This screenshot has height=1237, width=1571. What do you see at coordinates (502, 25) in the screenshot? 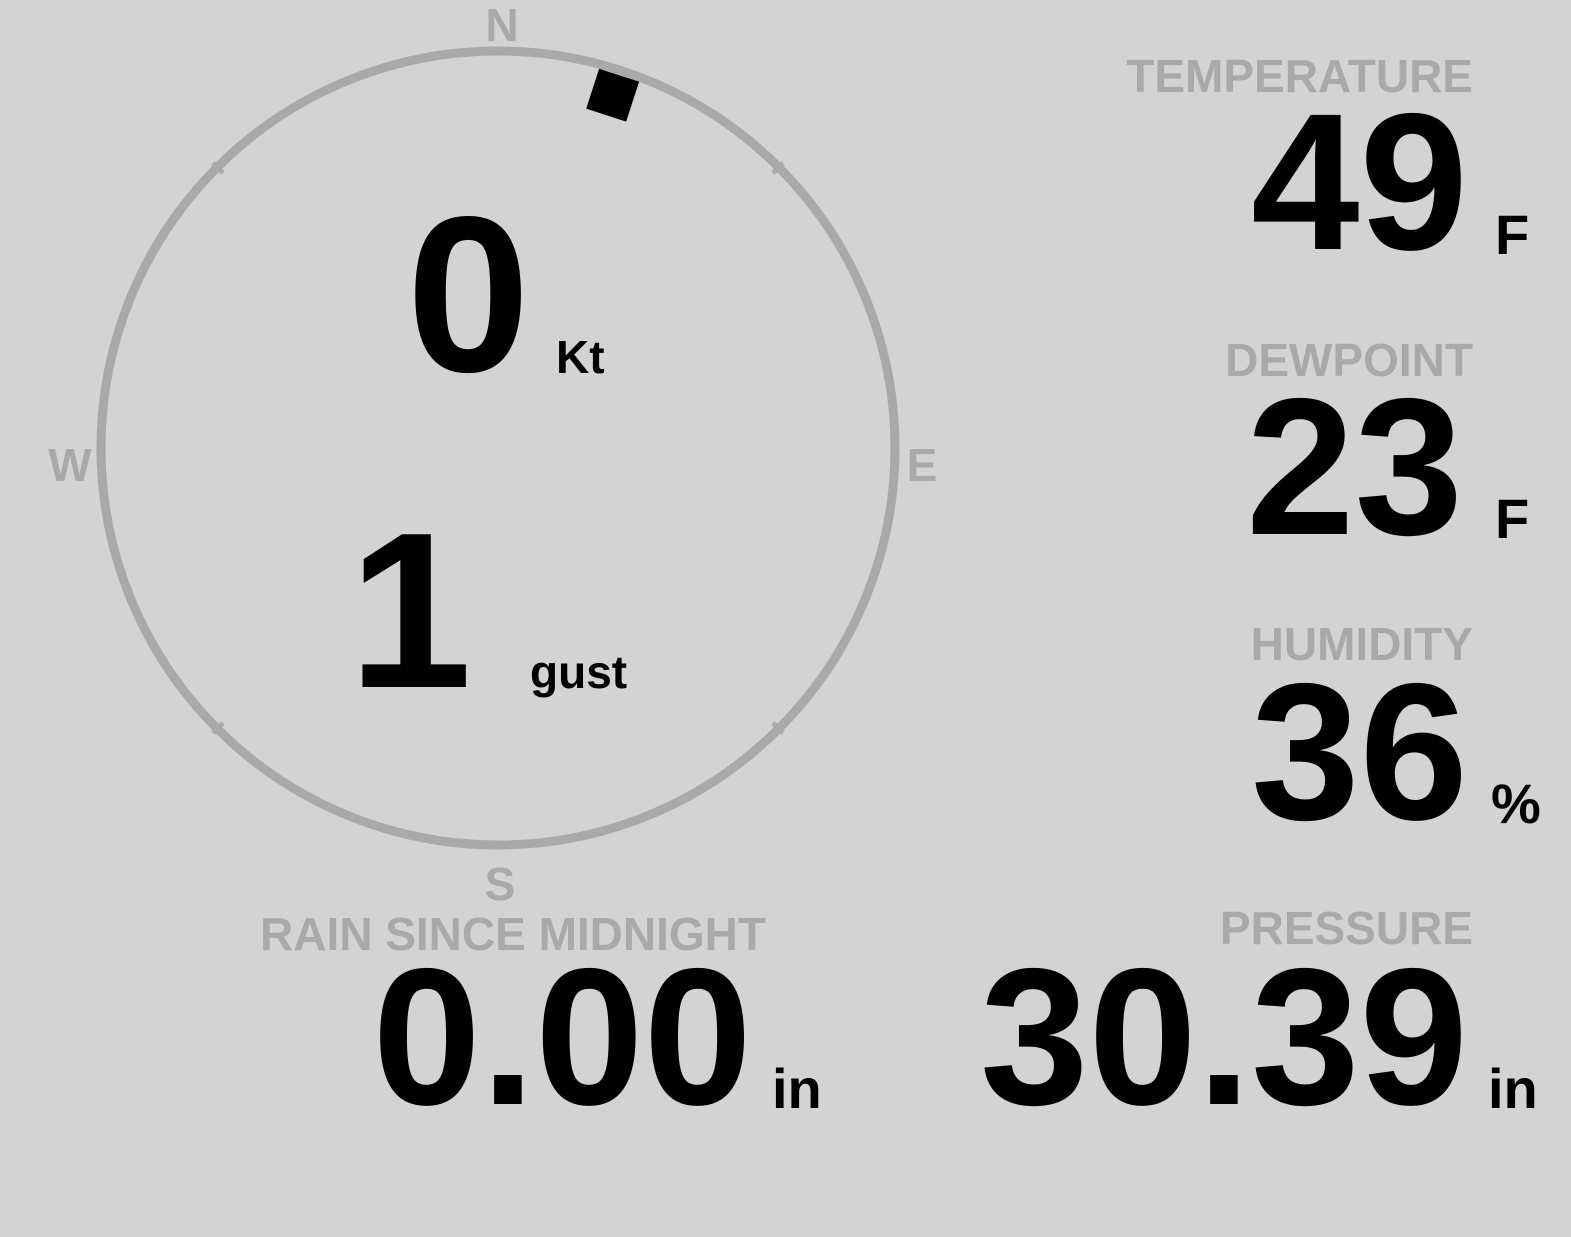
I see `compass-north: N` at bounding box center [502, 25].